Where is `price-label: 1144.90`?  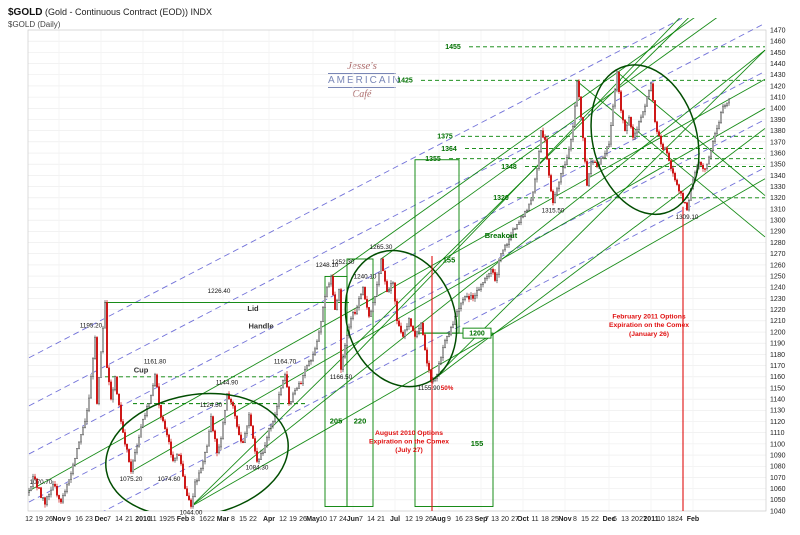 price-label: 1144.90 is located at coordinates (227, 383).